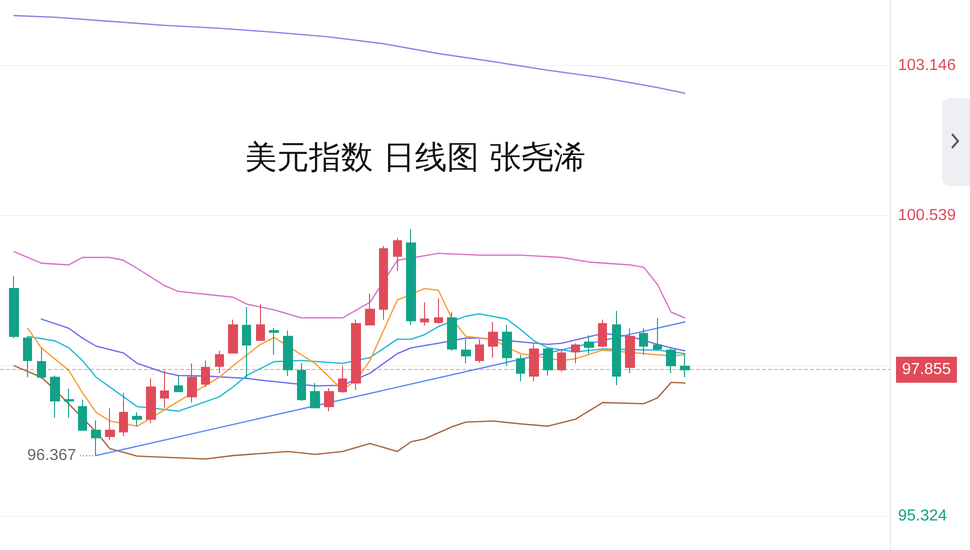 The height and width of the screenshot is (550, 970). What do you see at coordinates (927, 369) in the screenshot?
I see `ref-line-label: 97.855` at bounding box center [927, 369].